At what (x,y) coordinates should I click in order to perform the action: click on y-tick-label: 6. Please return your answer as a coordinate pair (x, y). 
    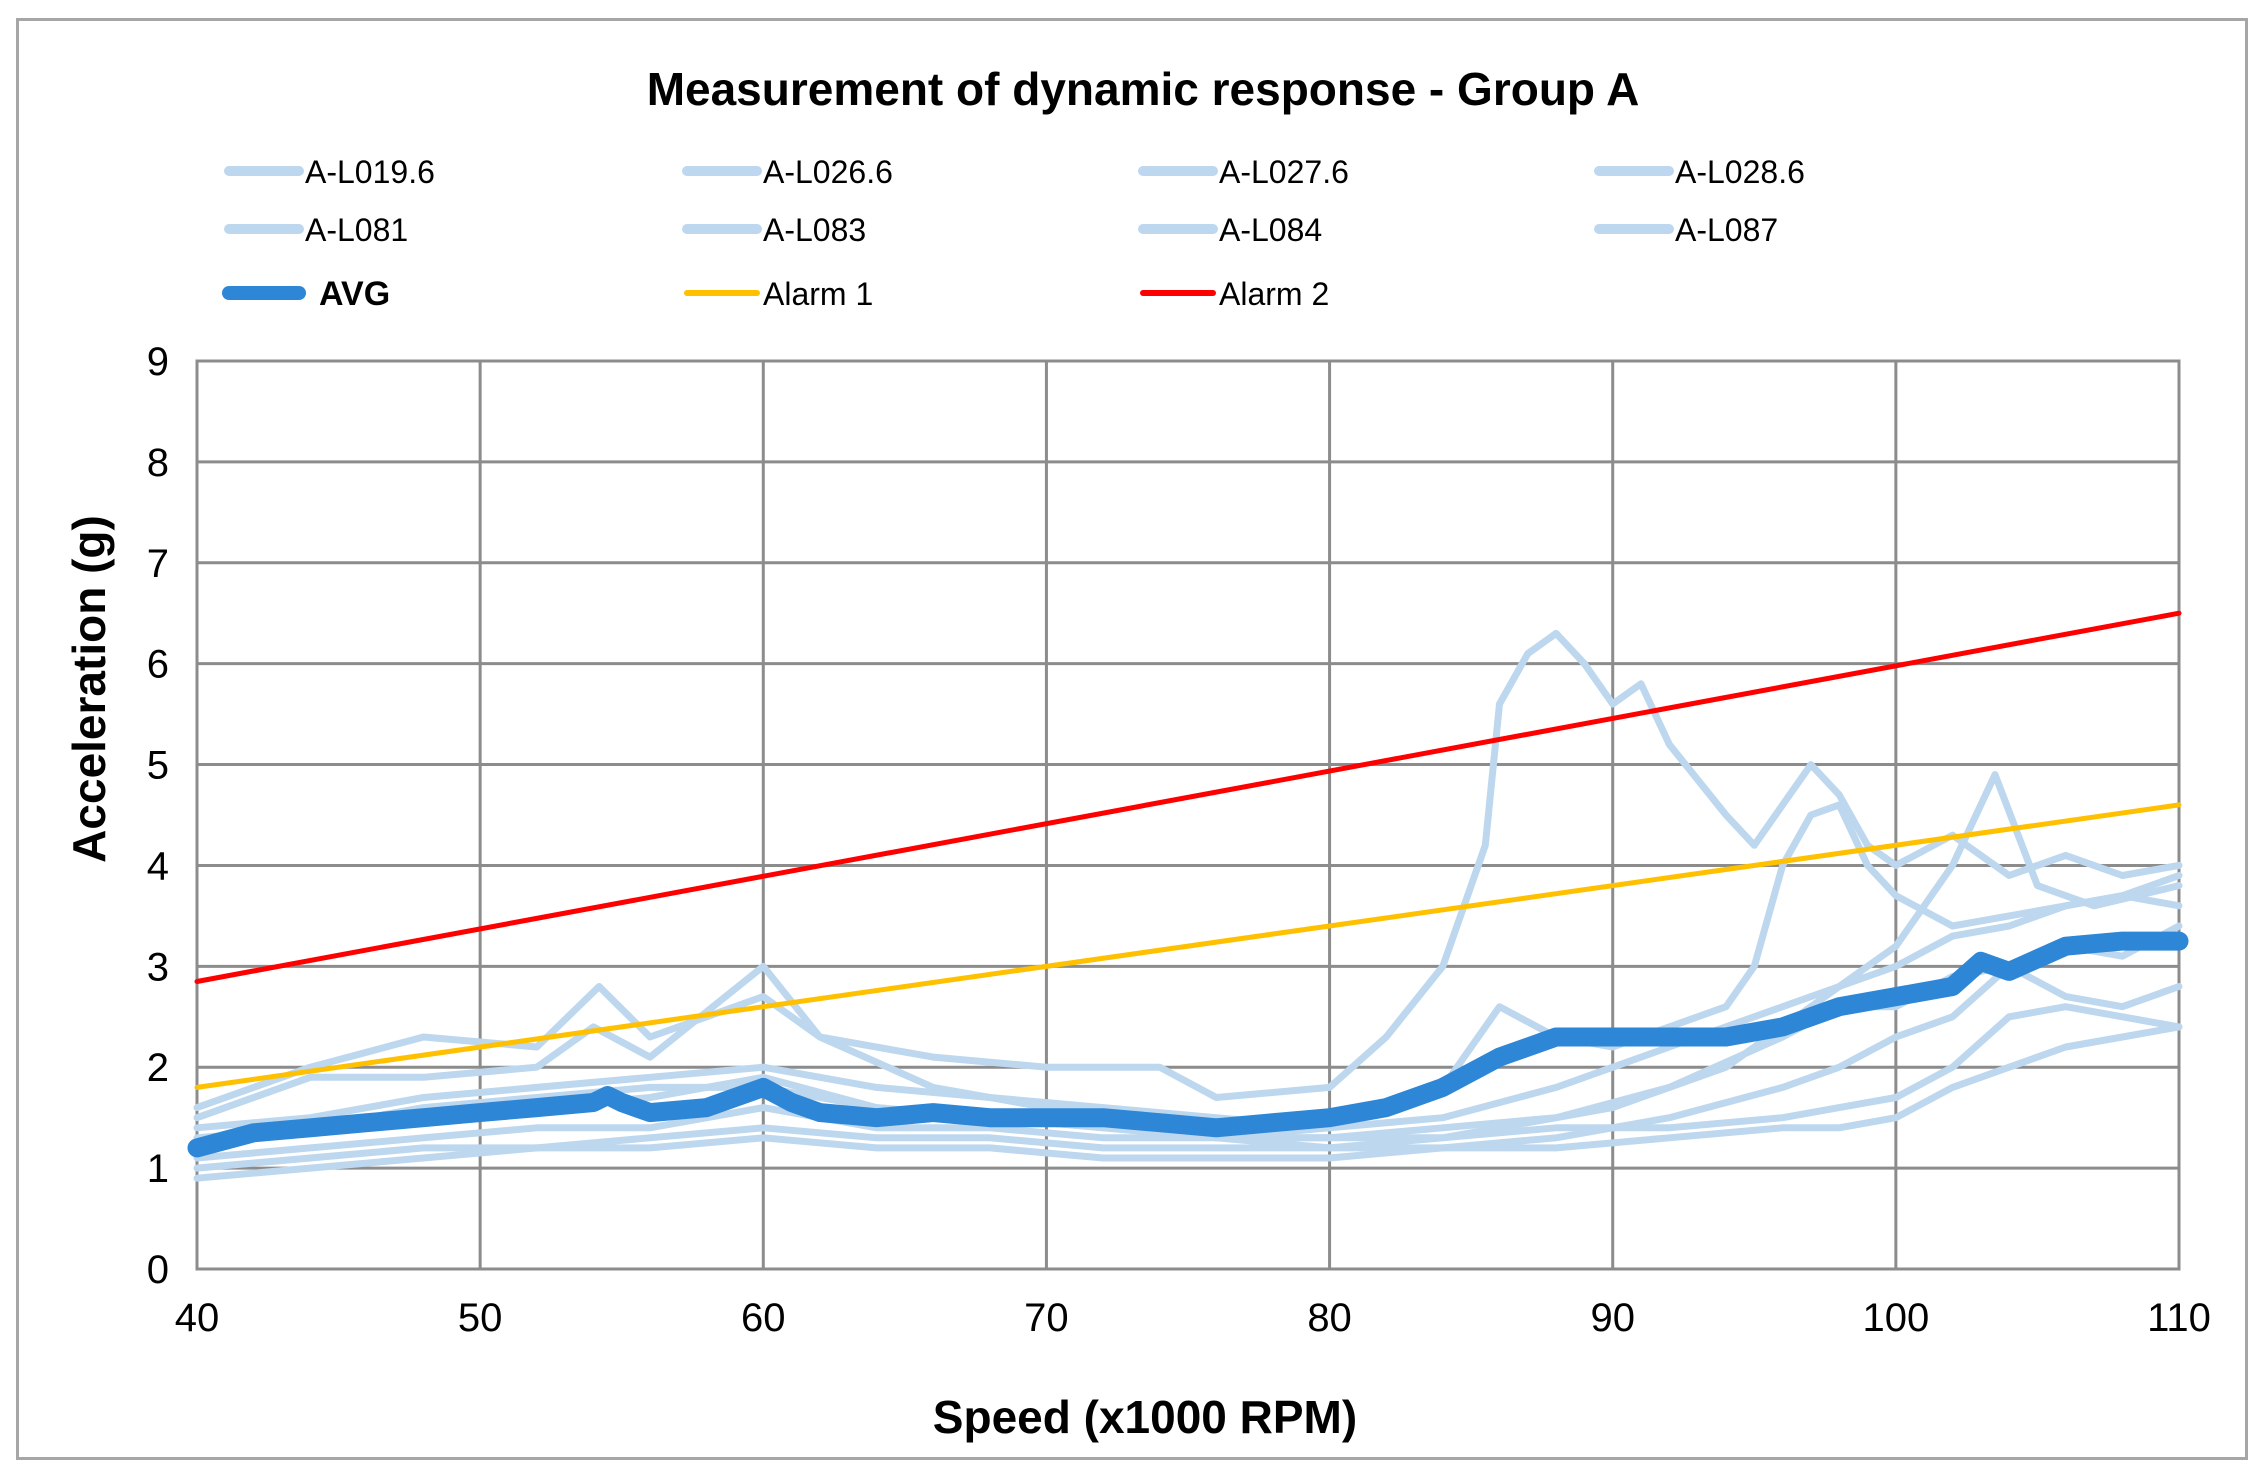
    Looking at the image, I should click on (158, 665).